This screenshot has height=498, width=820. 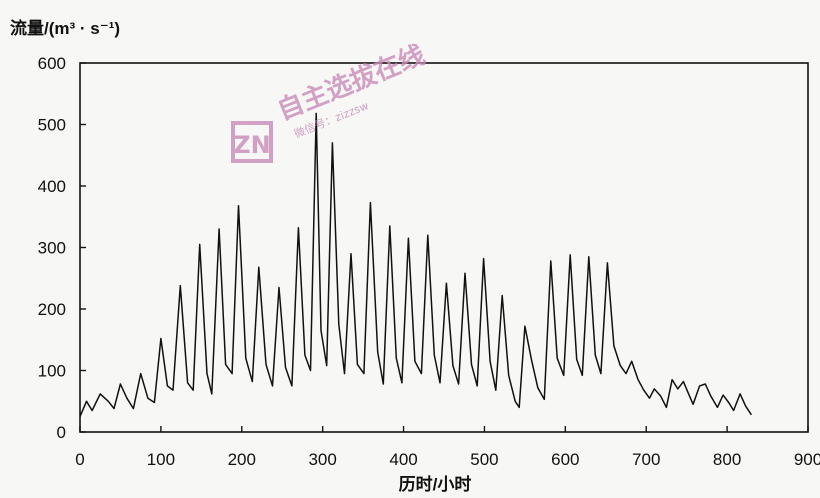 I want to click on x-tick-label: 600, so click(x=565, y=459).